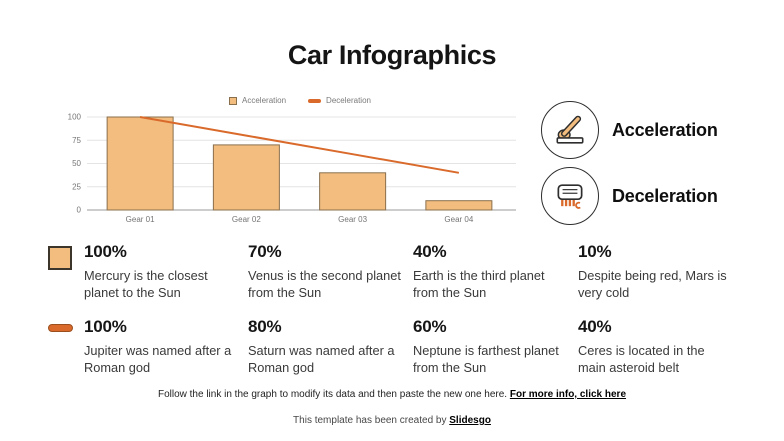  What do you see at coordinates (479, 284) in the screenshot?
I see `stat-description: Earth is the third planet from the Sun` at bounding box center [479, 284].